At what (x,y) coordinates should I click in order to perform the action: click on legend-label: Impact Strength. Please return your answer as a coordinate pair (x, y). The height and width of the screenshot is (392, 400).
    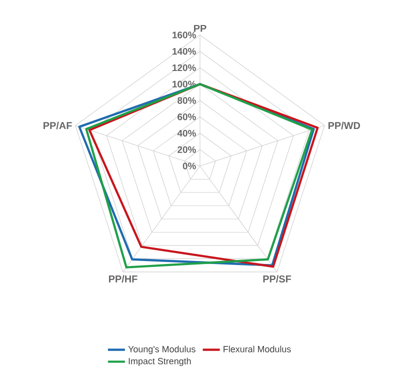
    Looking at the image, I should click on (159, 362).